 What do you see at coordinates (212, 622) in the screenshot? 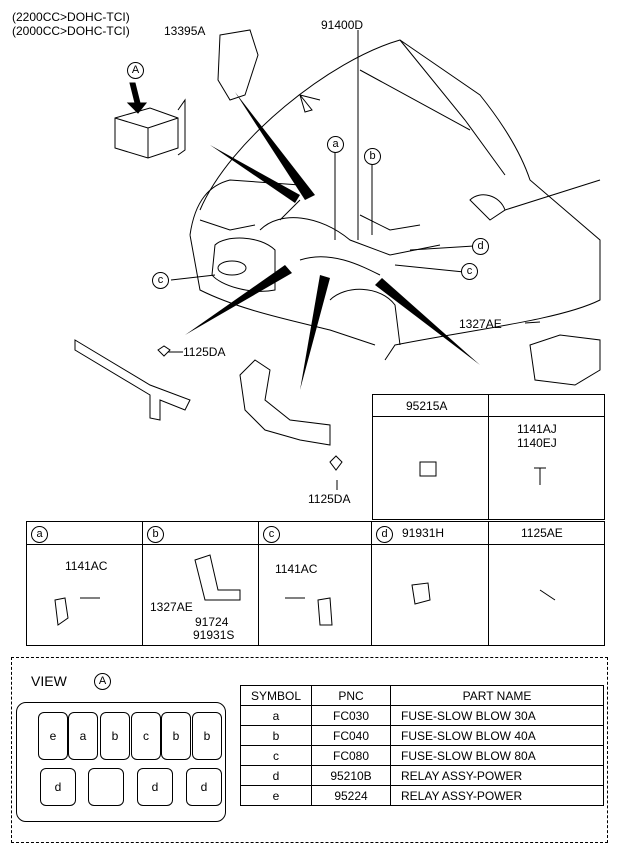
I see `label-91724: 91724` at bounding box center [212, 622].